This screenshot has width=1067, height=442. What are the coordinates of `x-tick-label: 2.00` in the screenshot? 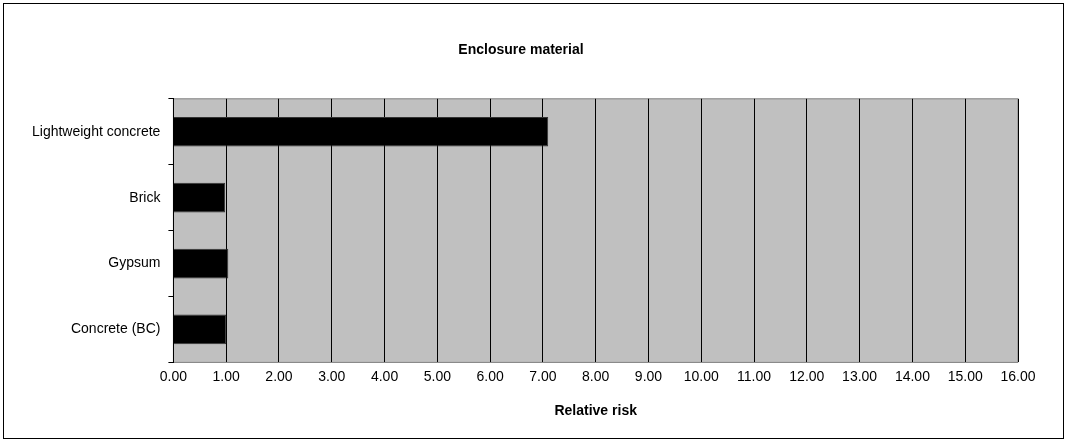 It's located at (279, 375).